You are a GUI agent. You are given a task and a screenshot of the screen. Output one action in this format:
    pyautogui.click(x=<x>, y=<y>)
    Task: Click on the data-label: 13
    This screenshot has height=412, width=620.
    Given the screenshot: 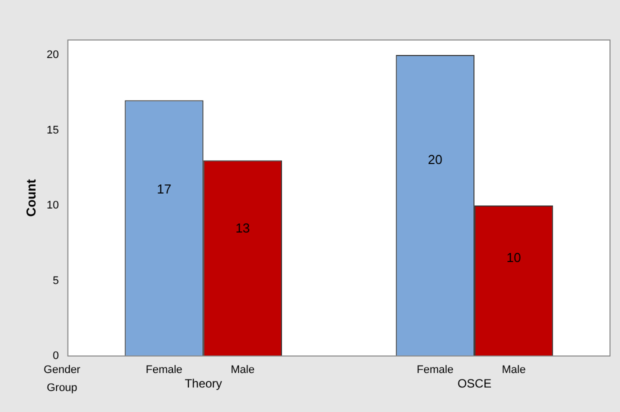 What is the action you would take?
    pyautogui.click(x=242, y=228)
    